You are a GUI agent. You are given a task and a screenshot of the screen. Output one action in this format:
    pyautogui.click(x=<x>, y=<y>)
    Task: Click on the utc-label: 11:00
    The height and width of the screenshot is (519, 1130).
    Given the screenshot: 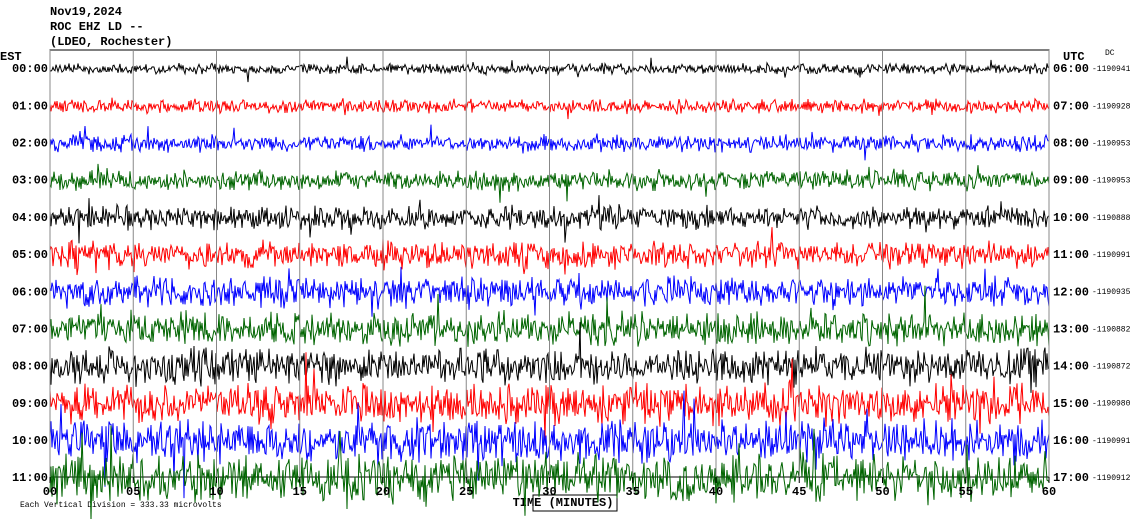 What is the action you would take?
    pyautogui.click(x=1071, y=255)
    